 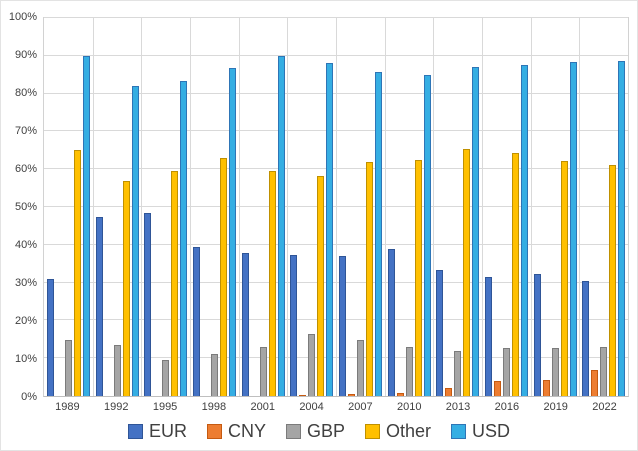 What do you see at coordinates (409, 207) in the screenshot?
I see `bar-group-2010` at bounding box center [409, 207].